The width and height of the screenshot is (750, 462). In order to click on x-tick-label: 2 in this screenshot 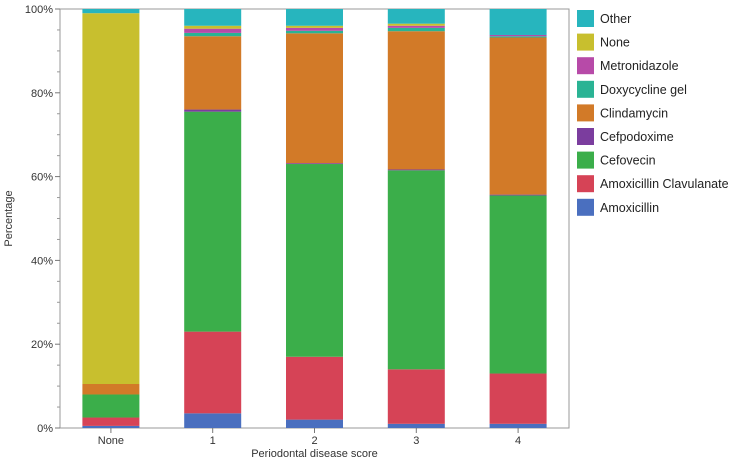, I will do `click(314, 441)`.